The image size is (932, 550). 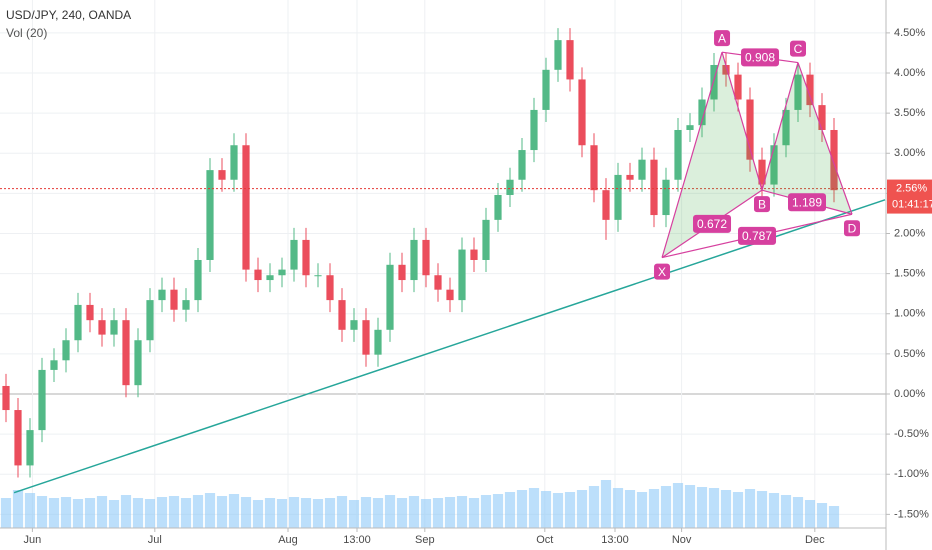 What do you see at coordinates (909, 73) in the screenshot?
I see `y-tick-label: 4.00%` at bounding box center [909, 73].